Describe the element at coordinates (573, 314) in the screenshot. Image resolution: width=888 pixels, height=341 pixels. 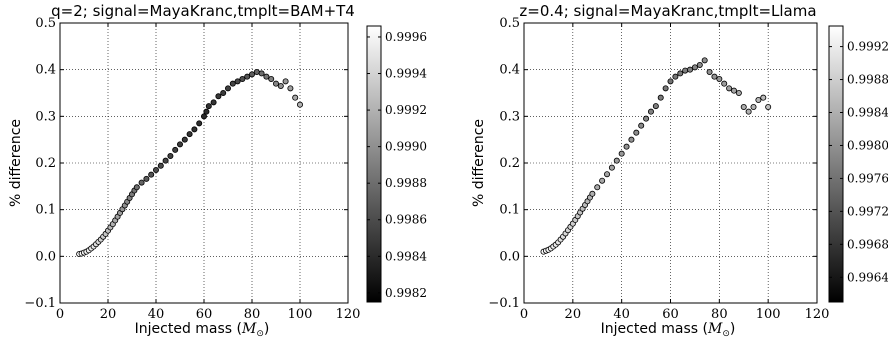
I see `x-tick-label: 20` at that location.